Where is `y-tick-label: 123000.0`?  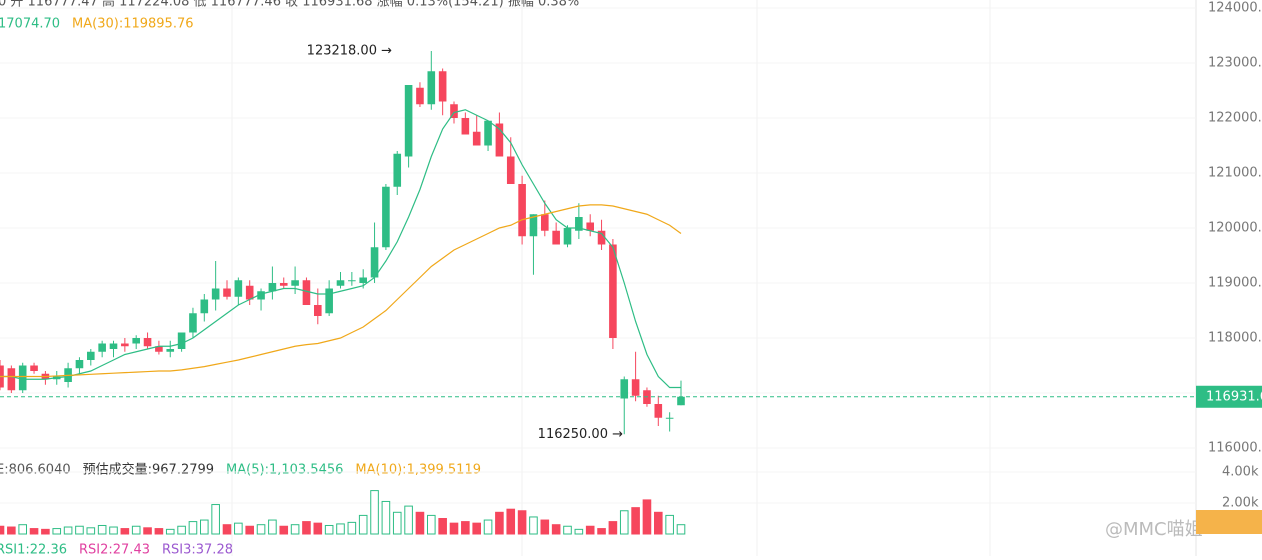
y-tick-label: 123000.0 is located at coordinates (1235, 63).